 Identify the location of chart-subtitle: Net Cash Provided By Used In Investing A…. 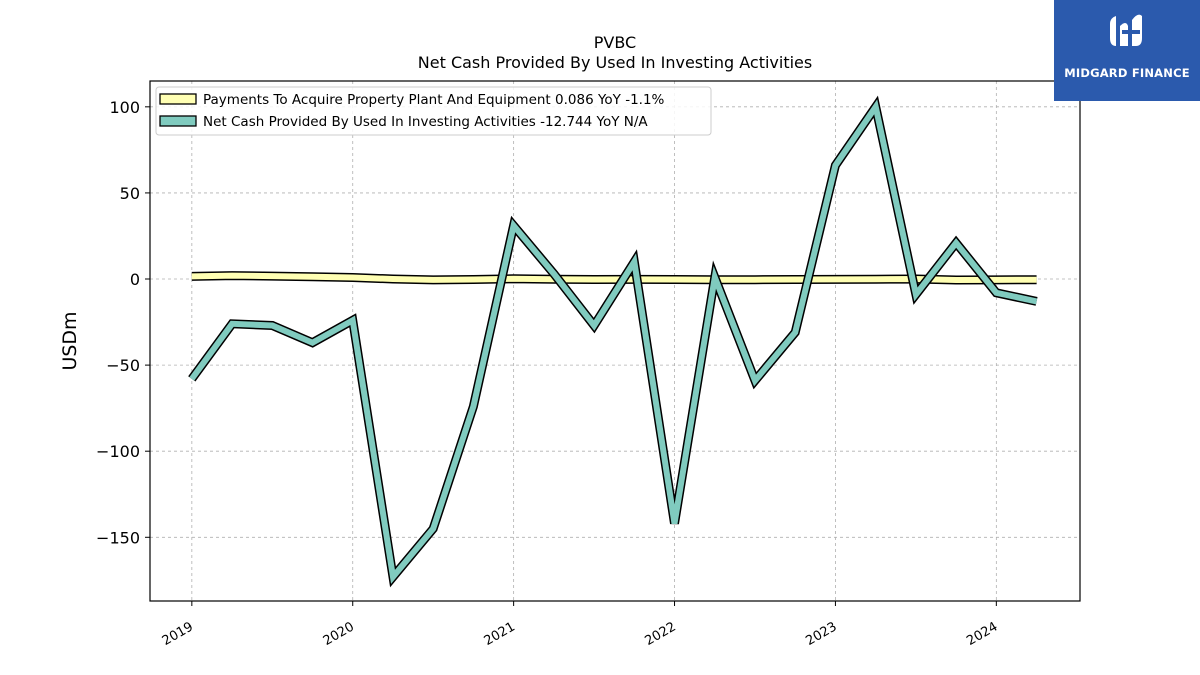
(615, 62).